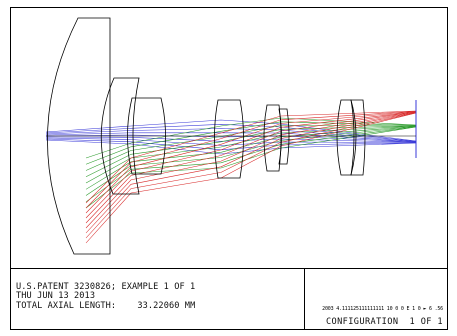 Image resolution: width=457 pixels, height=336 pixels. What do you see at coordinates (66, 305) in the screenshot?
I see `axial-length-label: TOTAL AXIAL LENGTH:` at bounding box center [66, 305].